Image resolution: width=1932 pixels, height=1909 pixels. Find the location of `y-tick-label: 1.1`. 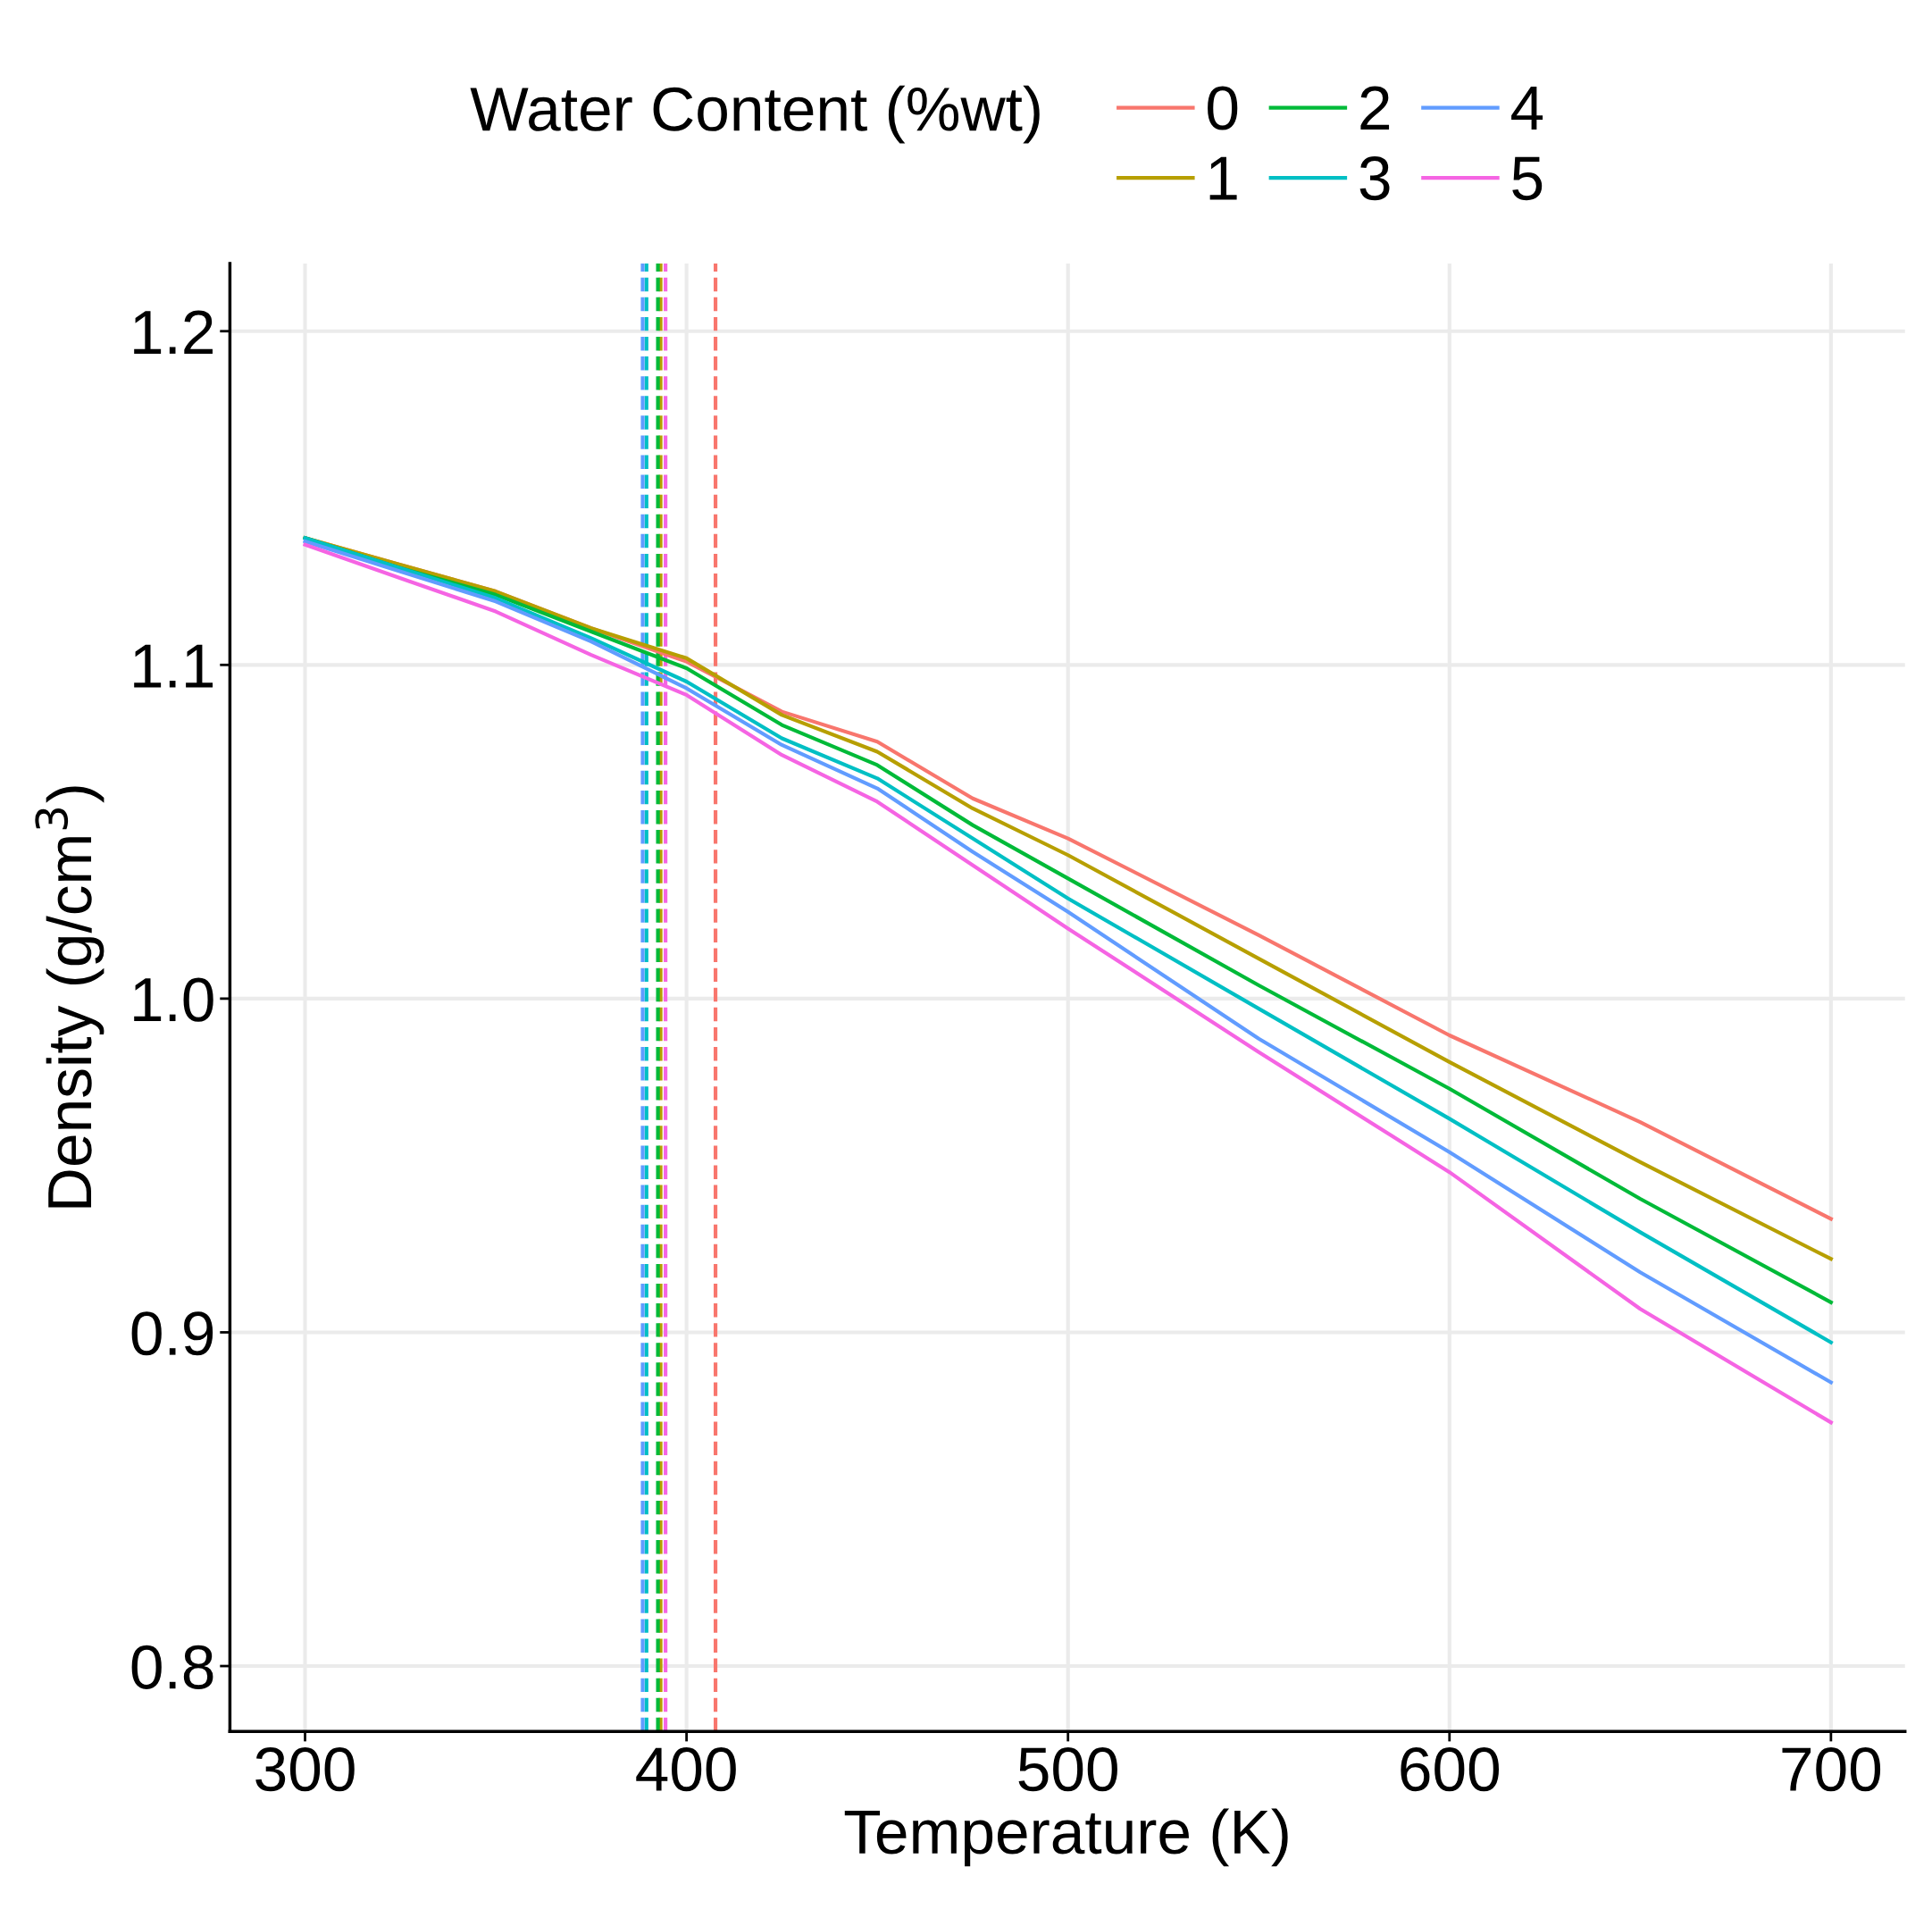

y-tick-label: 1.1 is located at coordinates (174, 666).